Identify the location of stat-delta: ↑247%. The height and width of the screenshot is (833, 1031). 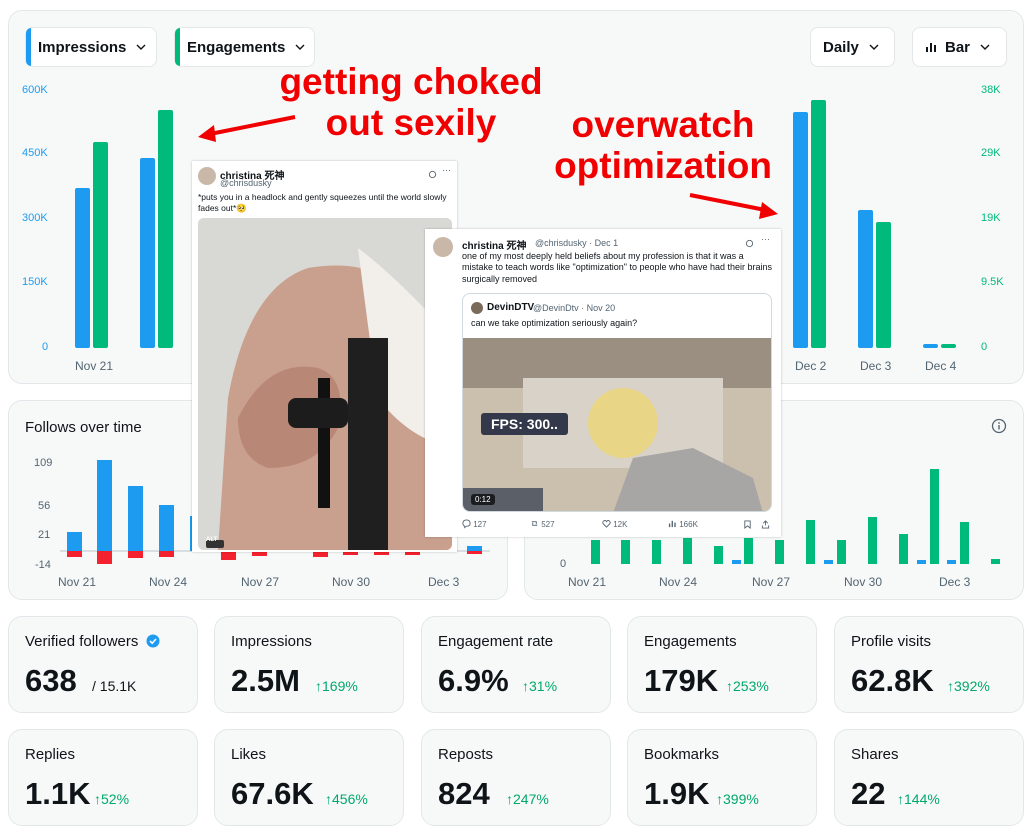
(527, 799).